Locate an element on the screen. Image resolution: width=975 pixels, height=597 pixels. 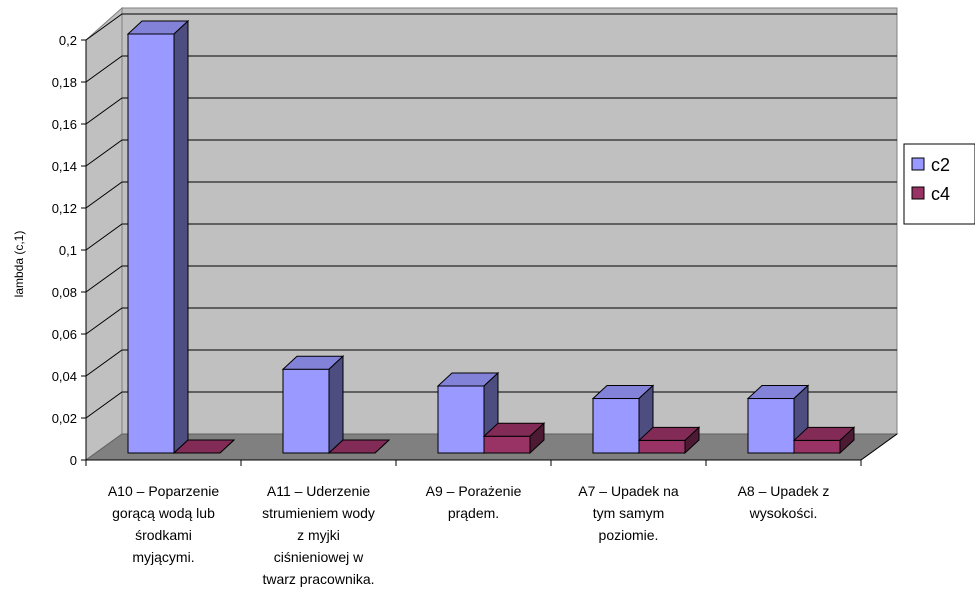
y-tick-label: 0,16 is located at coordinates (64, 124).